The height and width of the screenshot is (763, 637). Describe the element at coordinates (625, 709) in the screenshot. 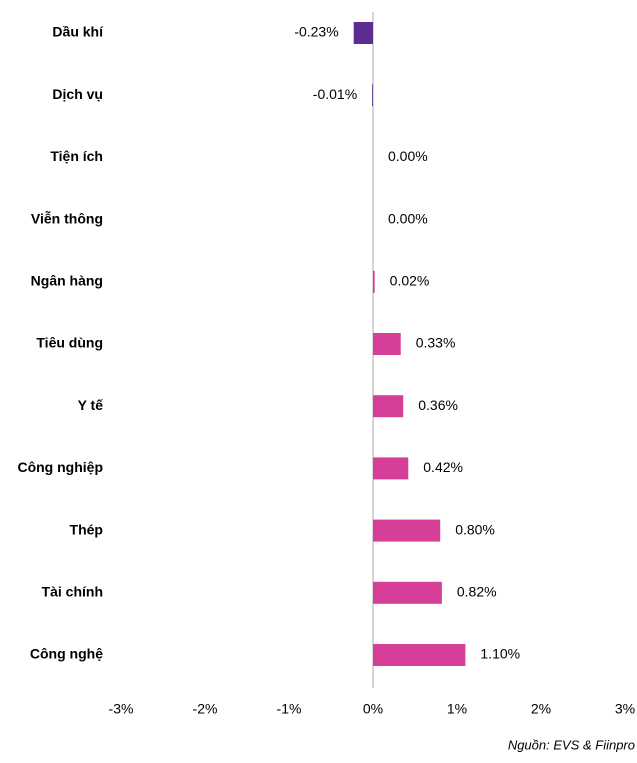

I see `x-tick-label: 3%` at that location.